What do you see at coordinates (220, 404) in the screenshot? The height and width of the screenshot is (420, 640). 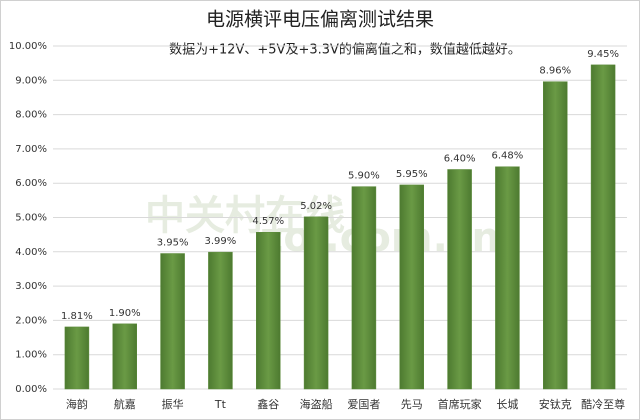 I see `x-tick-label: Tt` at bounding box center [220, 404].